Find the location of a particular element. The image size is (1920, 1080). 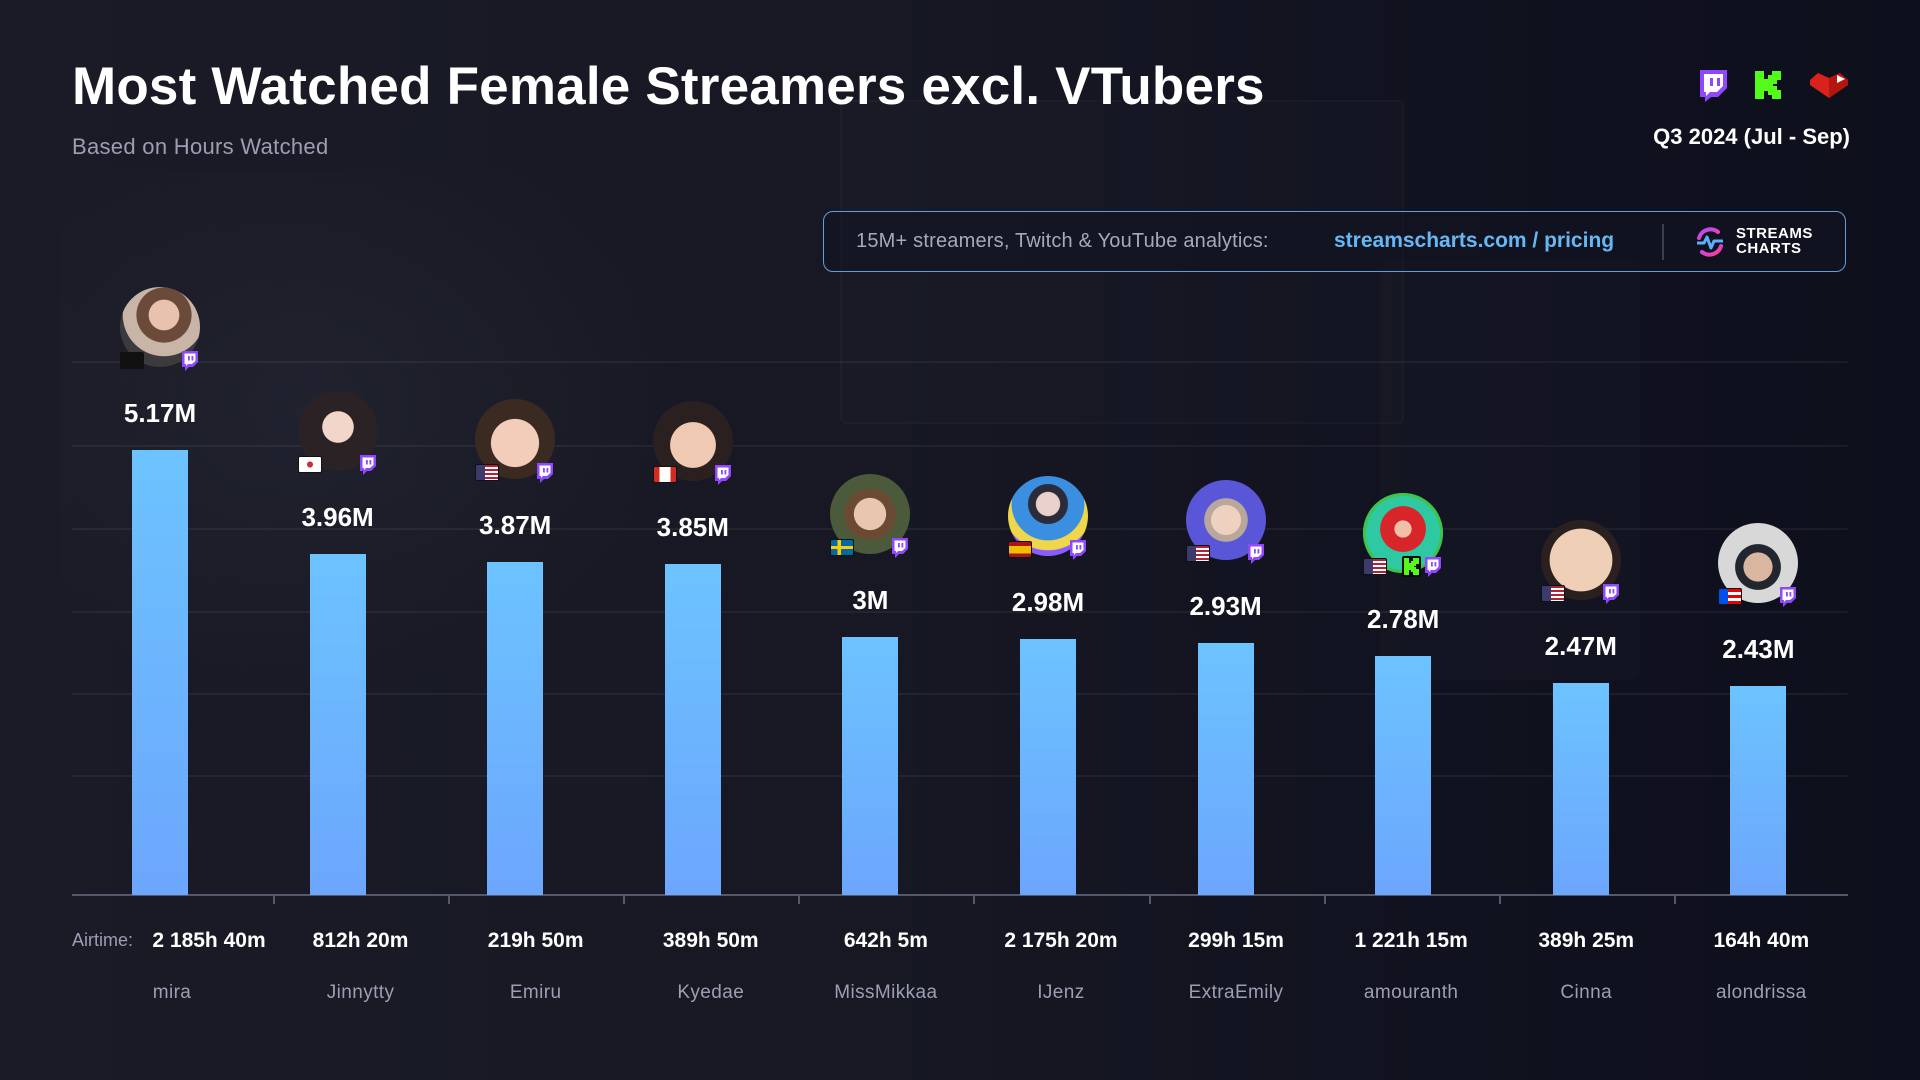

bar-Jinnytty is located at coordinates (338, 724).